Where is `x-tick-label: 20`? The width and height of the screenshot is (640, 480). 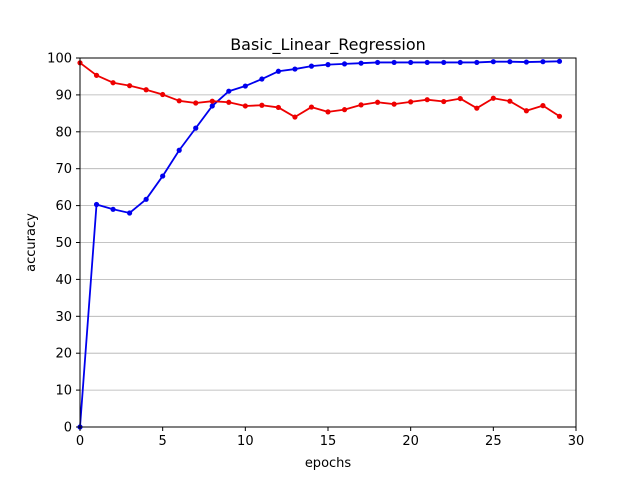 x-tick-label: 20 is located at coordinates (410, 441).